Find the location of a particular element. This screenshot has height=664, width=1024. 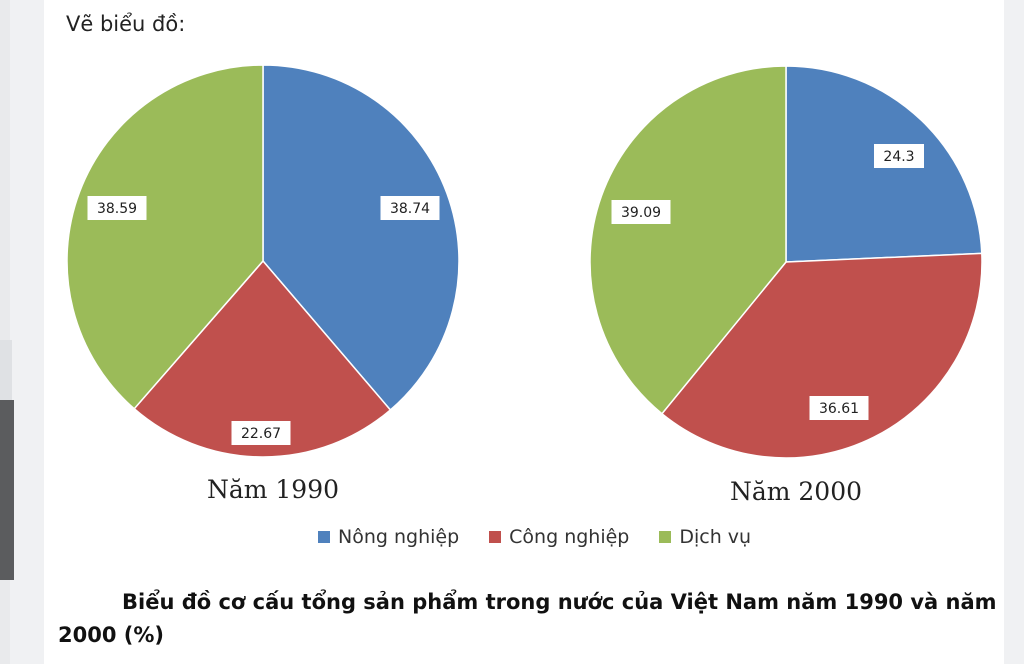

pie-title: Năm 1990 is located at coordinates (273, 489).